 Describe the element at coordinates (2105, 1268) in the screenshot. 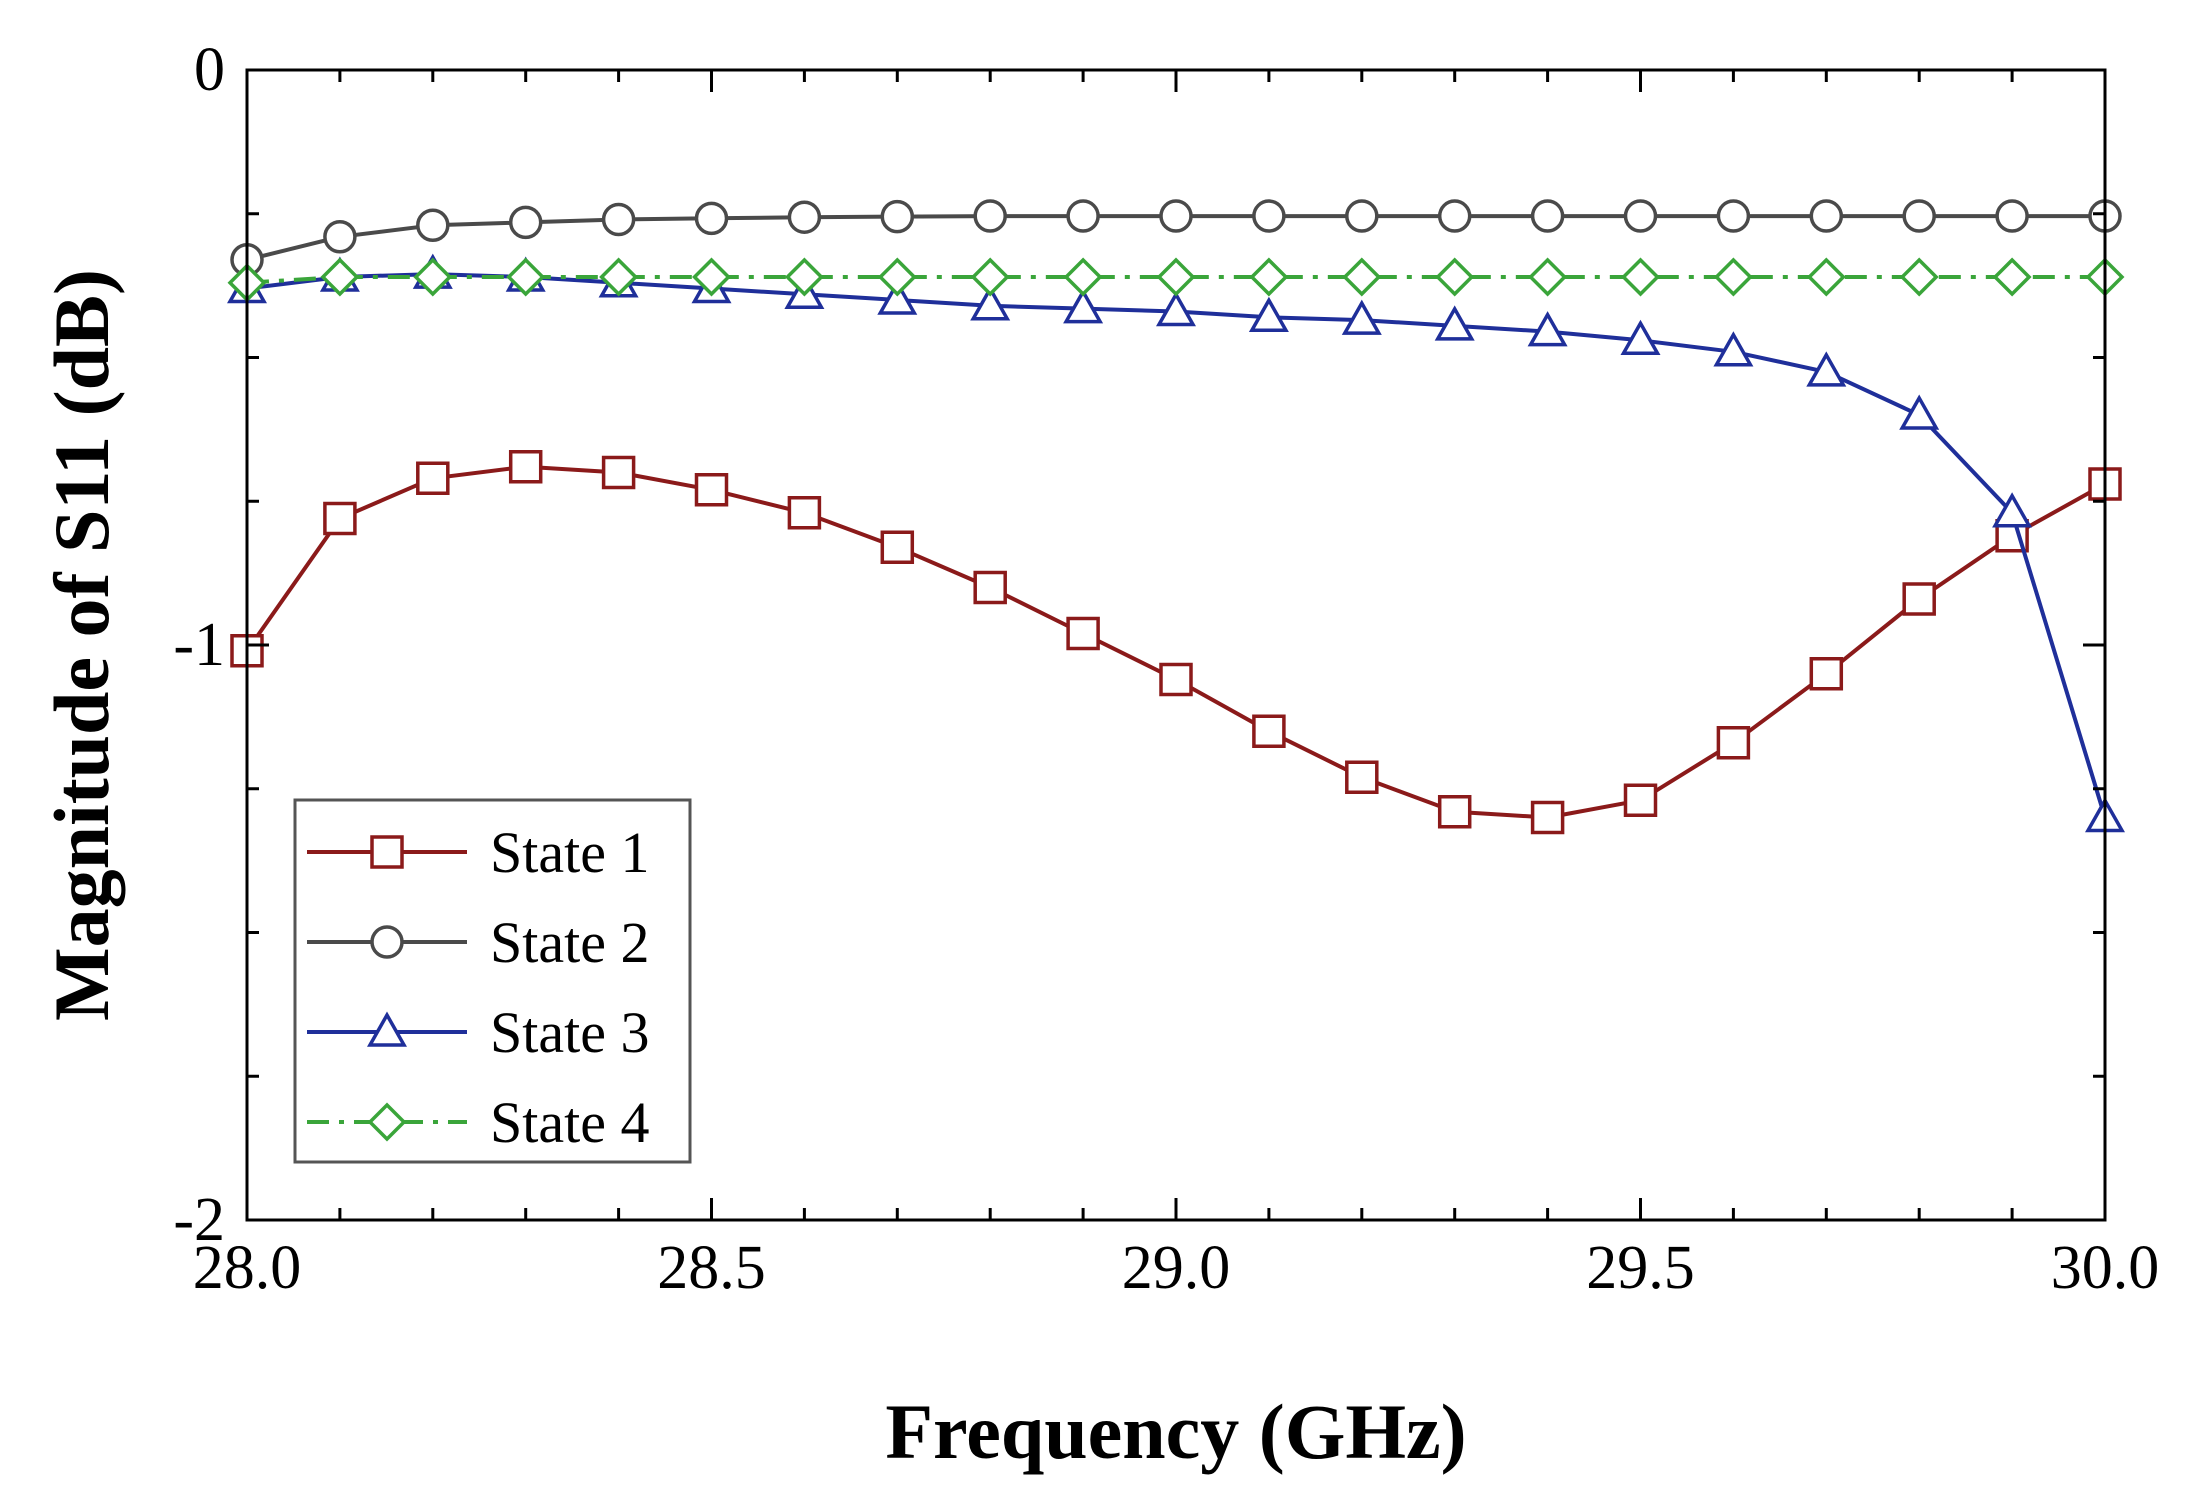

I see `x-tick-label: 30.0` at that location.